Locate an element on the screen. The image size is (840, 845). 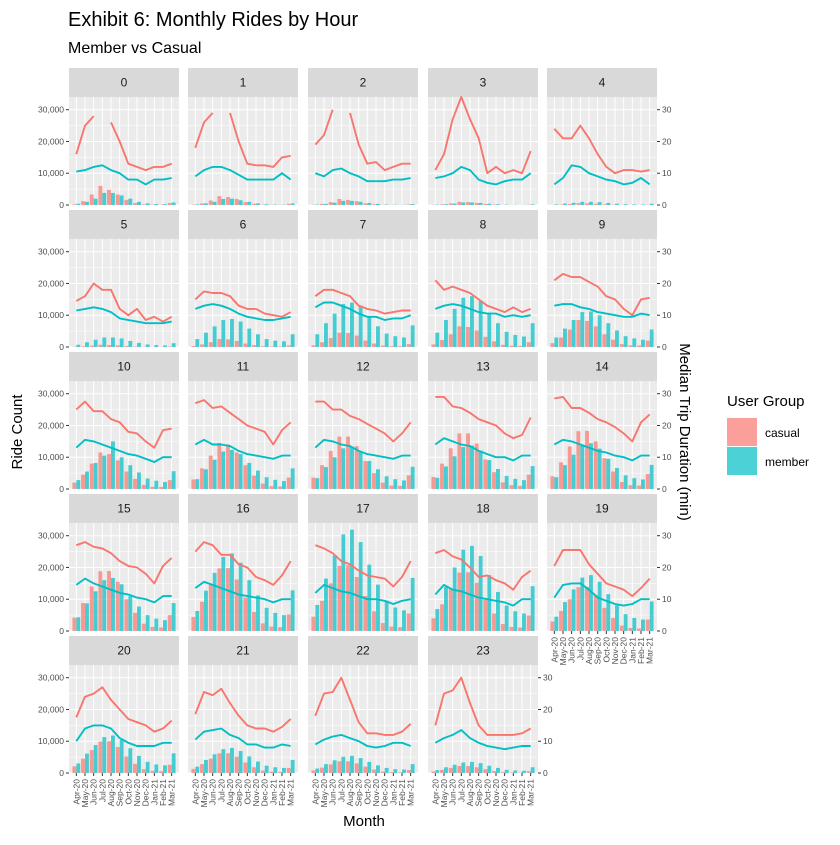
facet-label: 20 is located at coordinates (124, 651).